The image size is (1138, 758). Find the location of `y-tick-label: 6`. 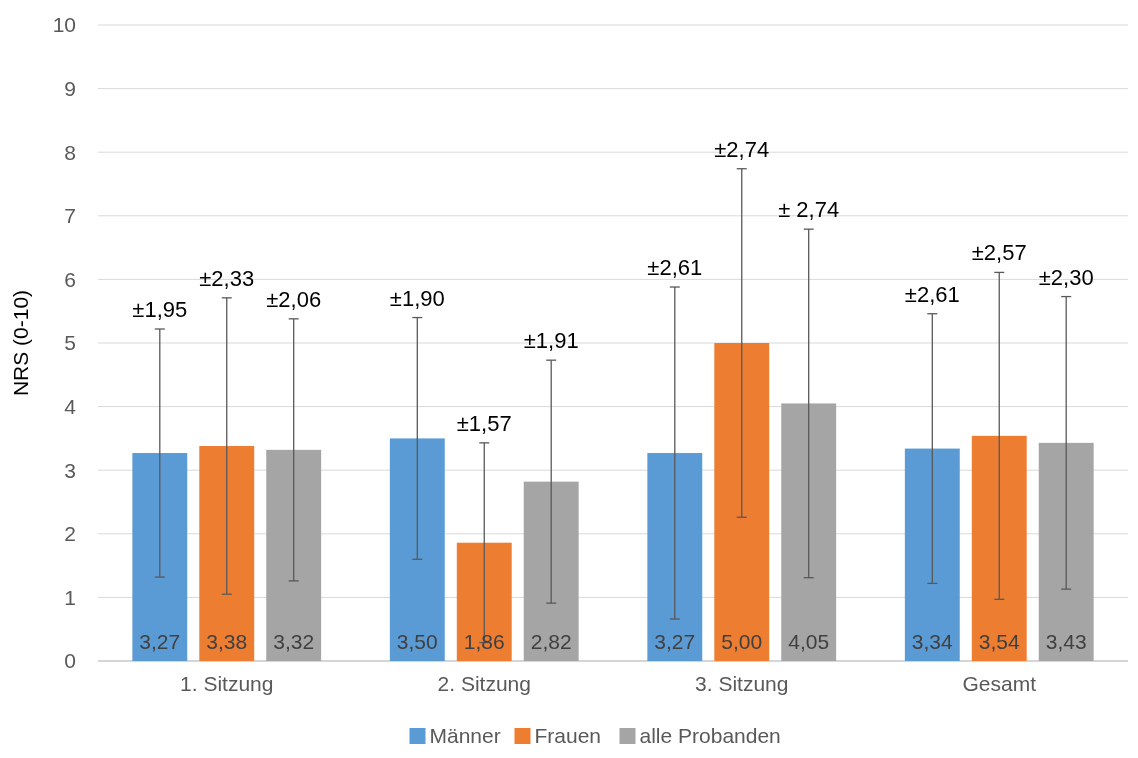

y-tick-label: 6 is located at coordinates (70, 279).